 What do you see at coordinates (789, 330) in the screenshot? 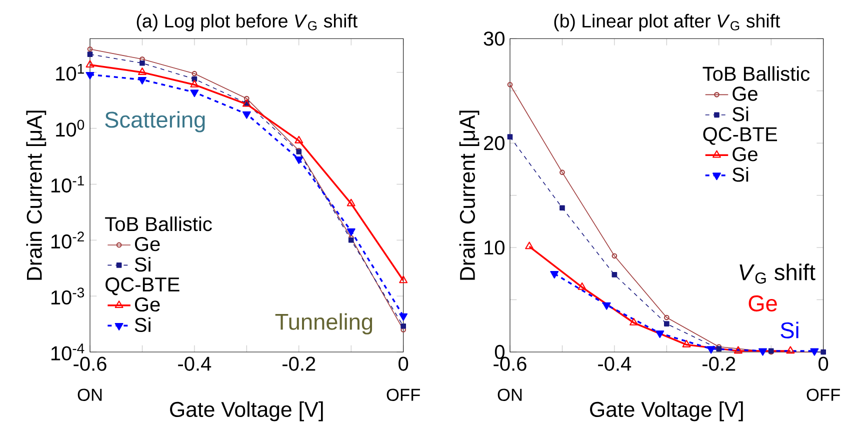
I see `annotation: Si` at bounding box center [789, 330].